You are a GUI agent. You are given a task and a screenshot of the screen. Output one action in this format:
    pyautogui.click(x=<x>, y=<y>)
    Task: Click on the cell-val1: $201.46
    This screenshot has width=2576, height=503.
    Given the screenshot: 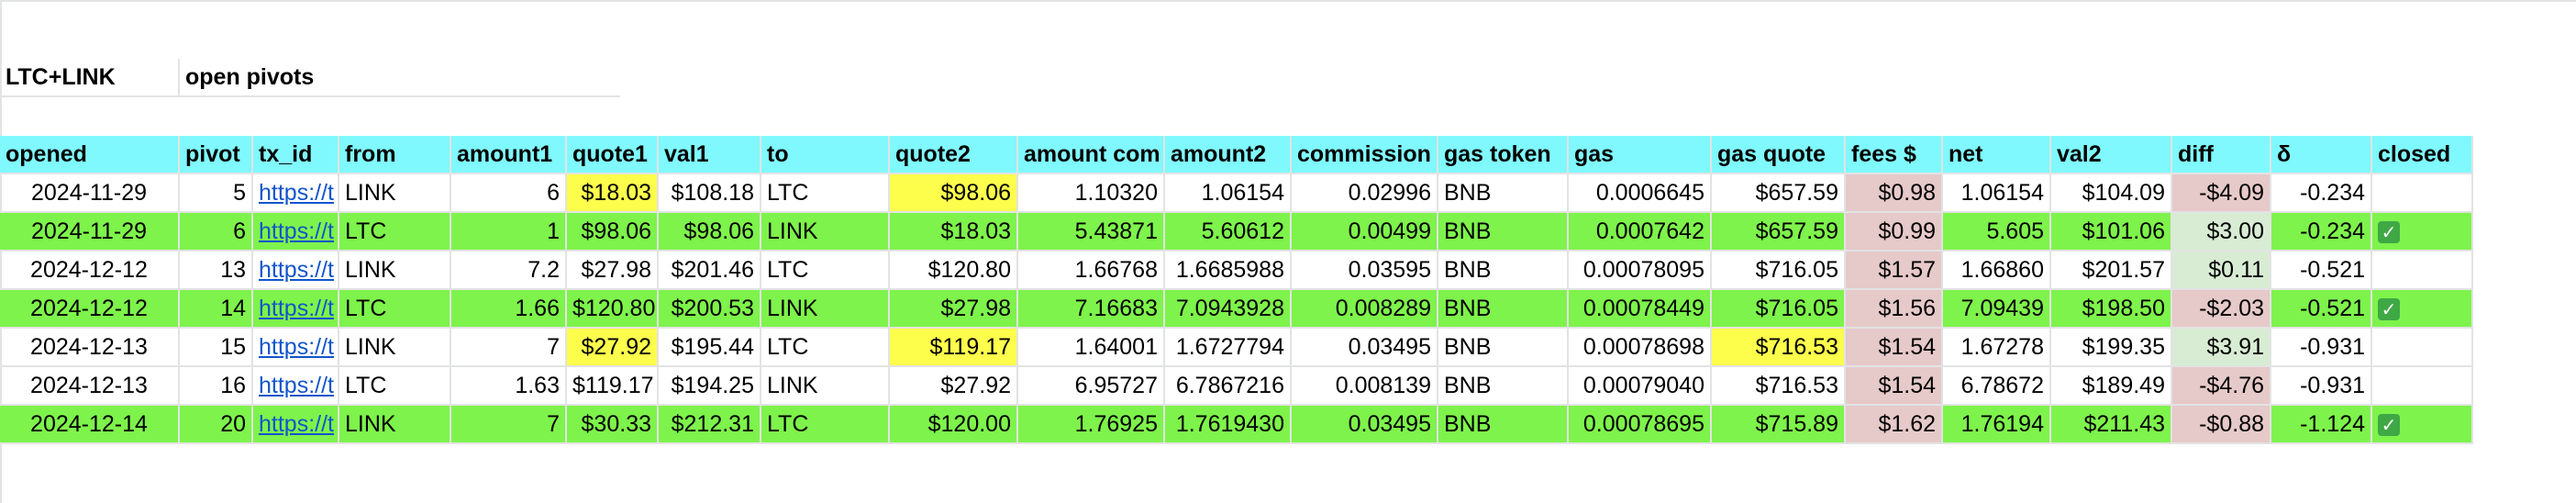 What is the action you would take?
    pyautogui.click(x=710, y=271)
    